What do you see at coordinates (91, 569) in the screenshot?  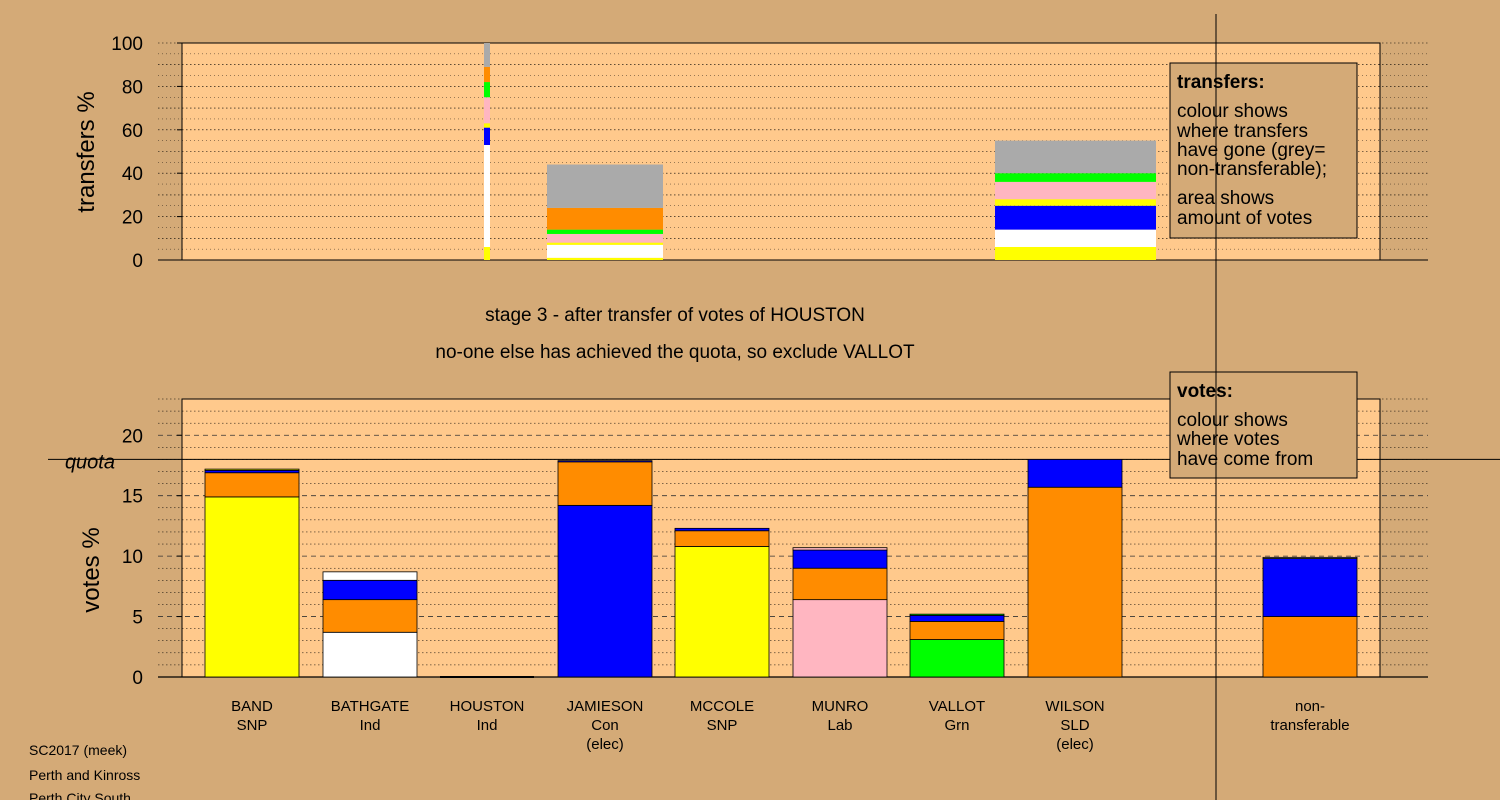 I see `votes-y-axis-label: votes %` at bounding box center [91, 569].